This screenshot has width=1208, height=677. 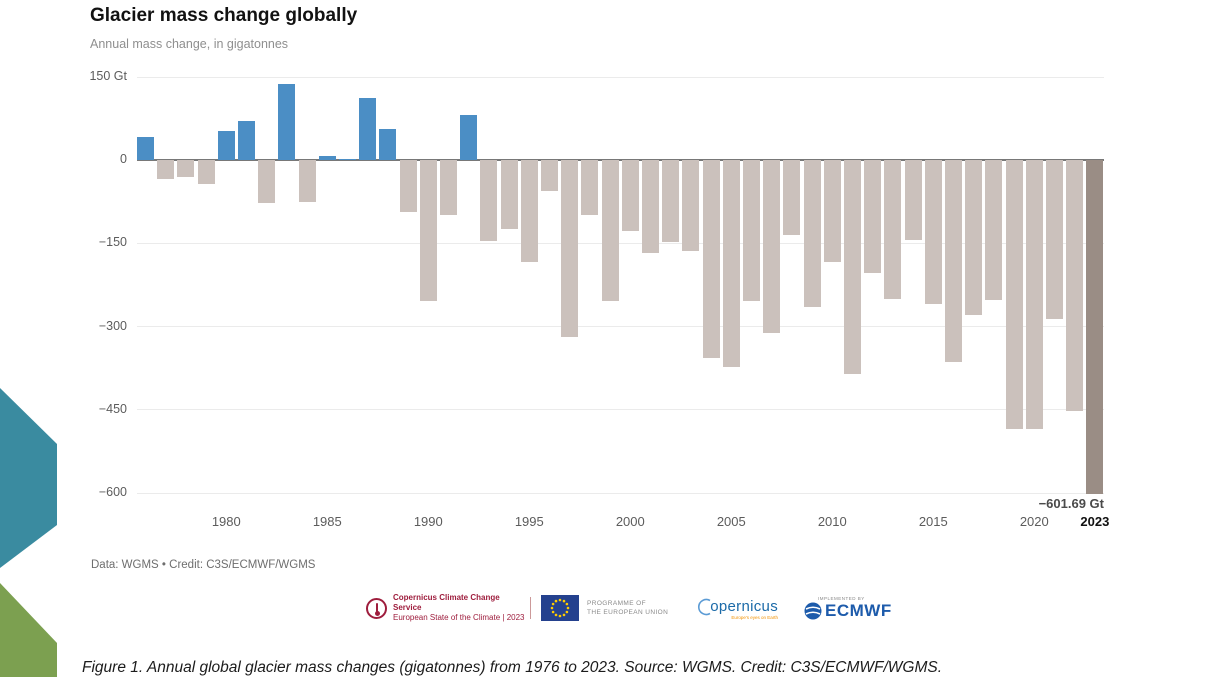 I want to click on copernicus-wordmark: opernicus, so click(x=744, y=606).